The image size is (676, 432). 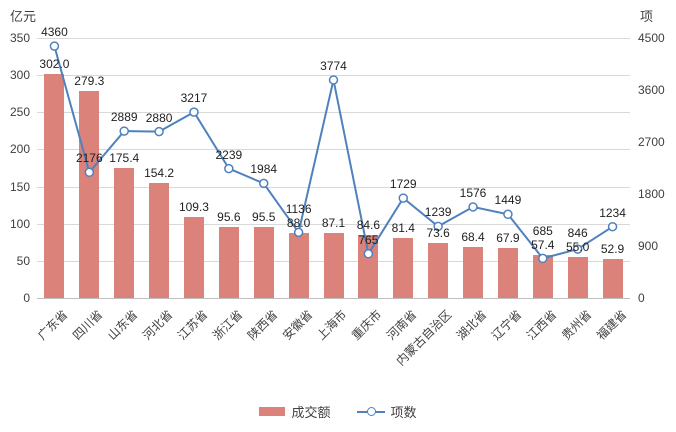 What do you see at coordinates (368, 239) in the screenshot?
I see `line-value-label: 765` at bounding box center [368, 239].